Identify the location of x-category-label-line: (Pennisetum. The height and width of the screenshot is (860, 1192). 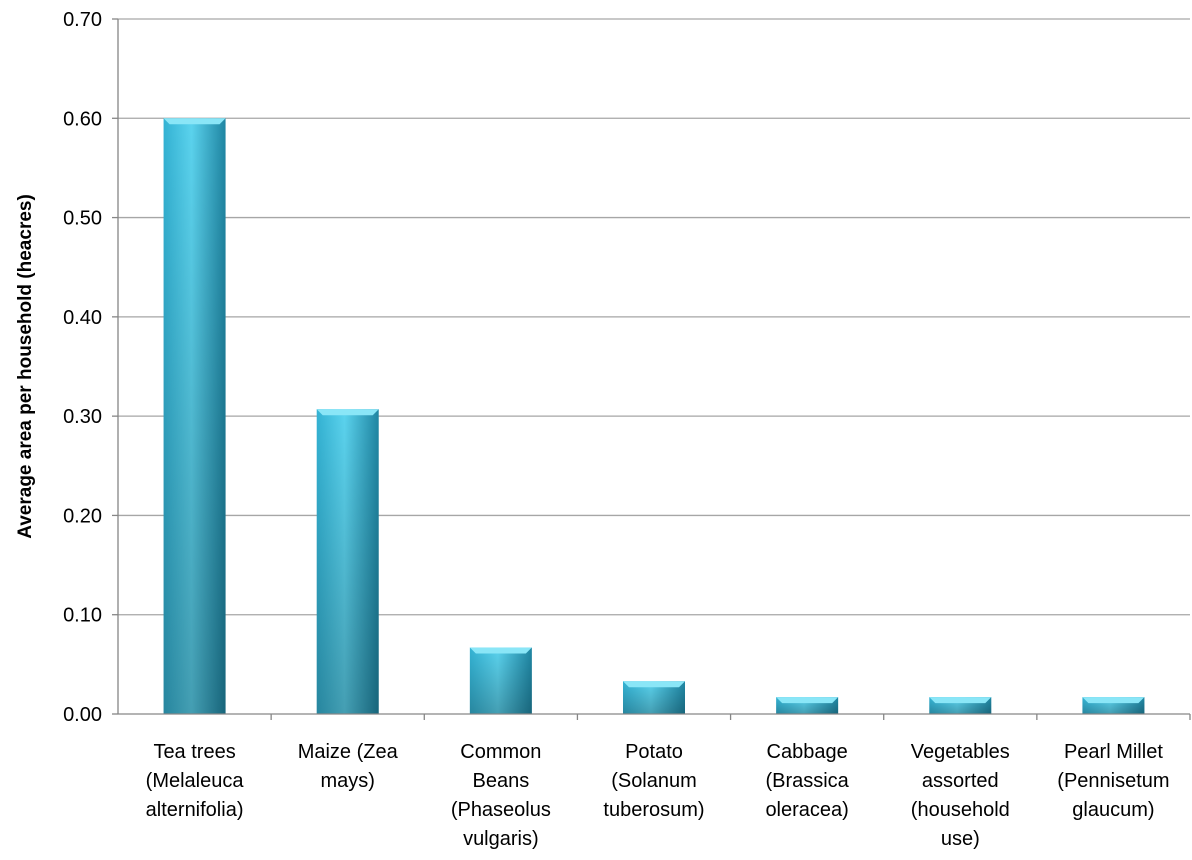
(1113, 781).